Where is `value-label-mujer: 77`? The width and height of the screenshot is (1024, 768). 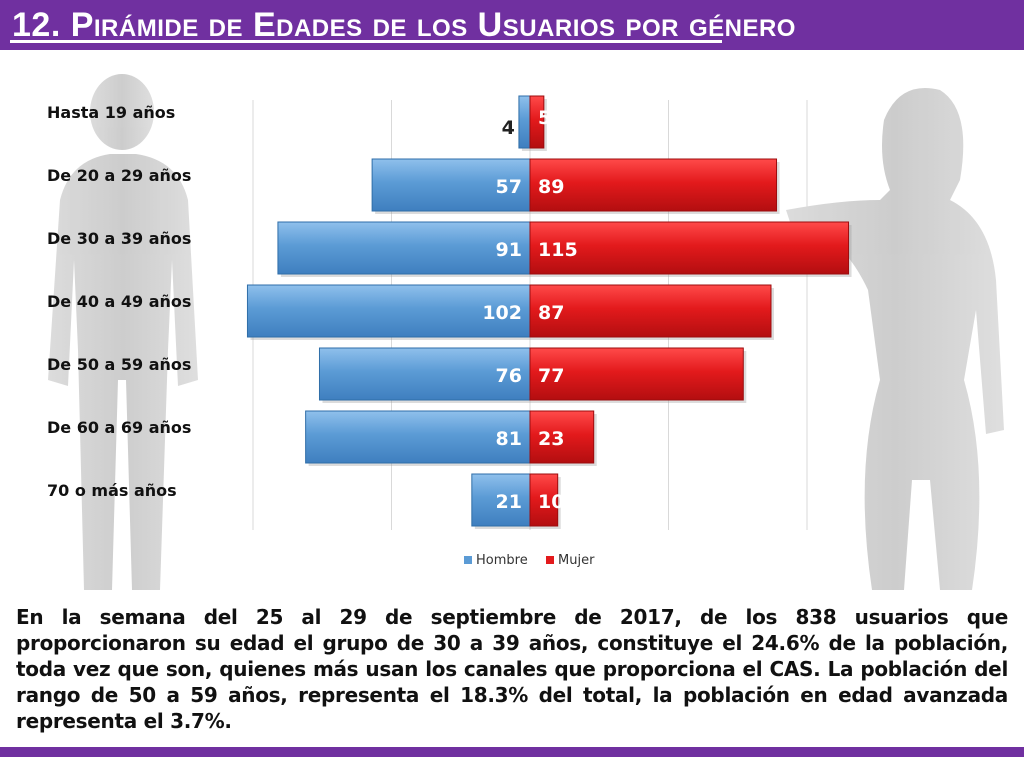
value-label-mujer: 77 is located at coordinates (551, 376).